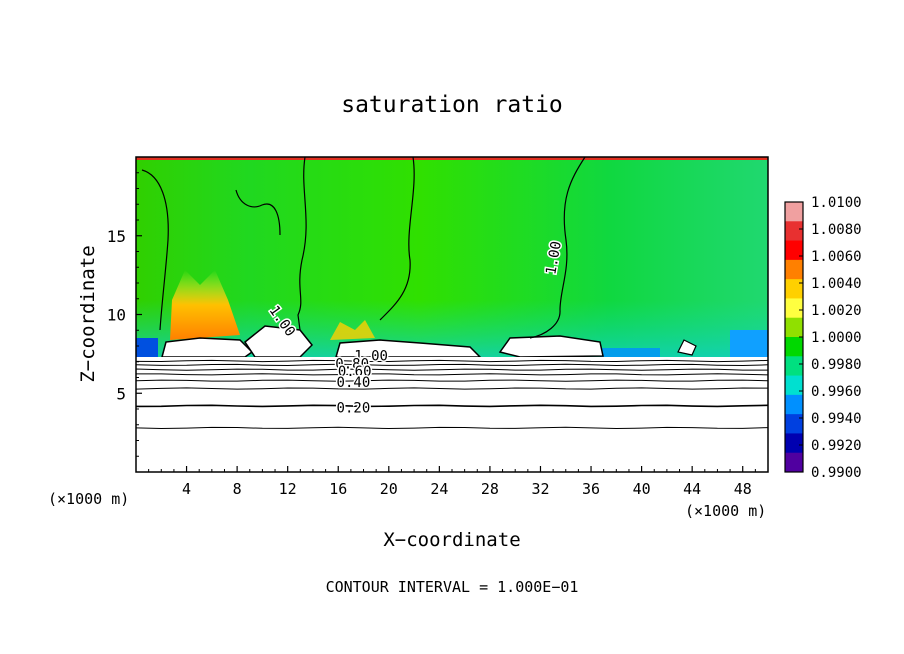 The height and width of the screenshot is (654, 904). What do you see at coordinates (490, 489) in the screenshot?
I see `x-tick-label: 28` at bounding box center [490, 489].